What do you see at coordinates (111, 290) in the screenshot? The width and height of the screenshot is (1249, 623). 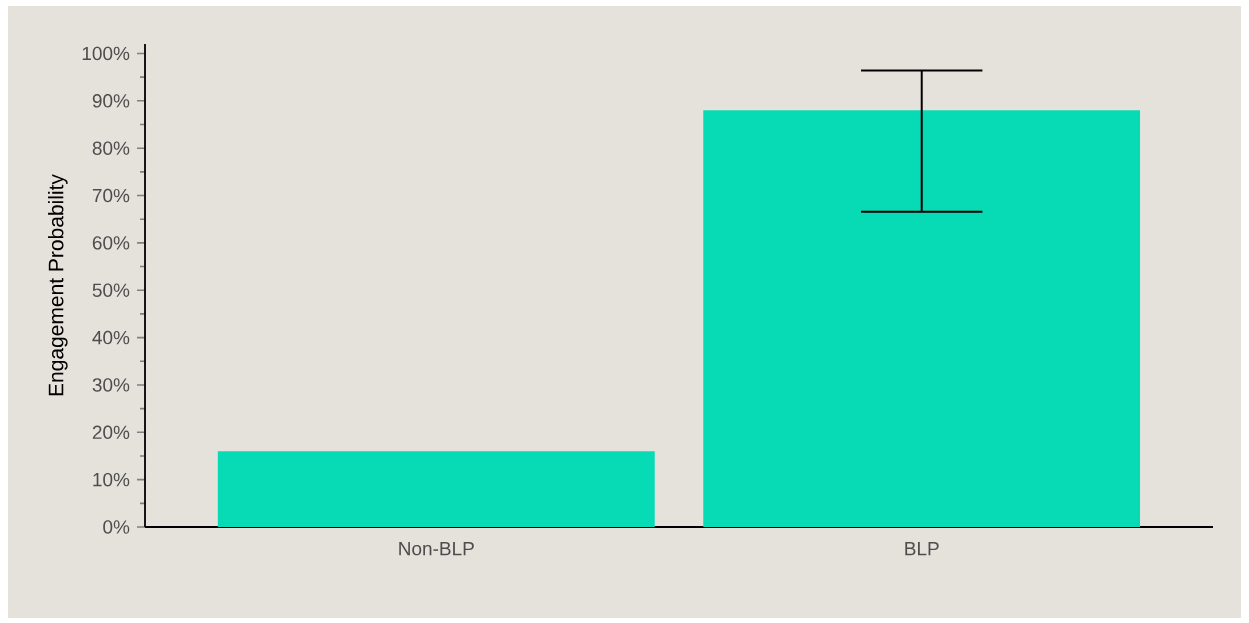 I see `y-tick-label: 50%` at bounding box center [111, 290].